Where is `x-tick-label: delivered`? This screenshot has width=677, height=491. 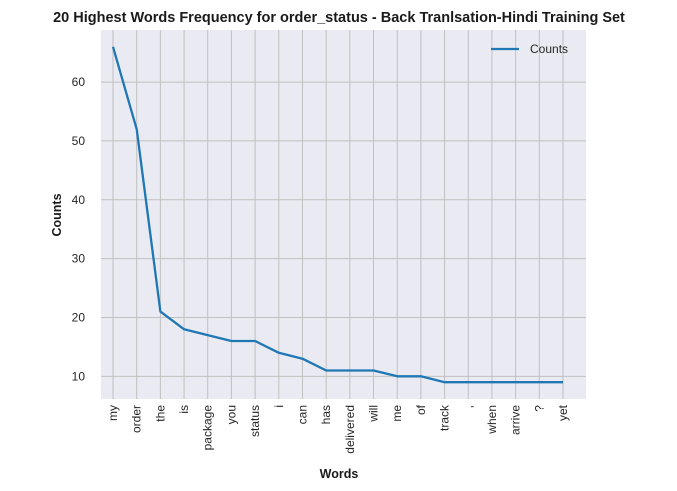
x-tick-label: delivered is located at coordinates (350, 429).